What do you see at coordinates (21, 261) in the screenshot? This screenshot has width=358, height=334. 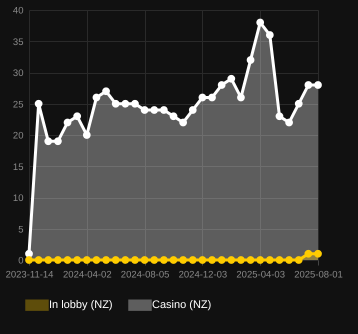 I see `y-tick-label: 0` at bounding box center [21, 261].